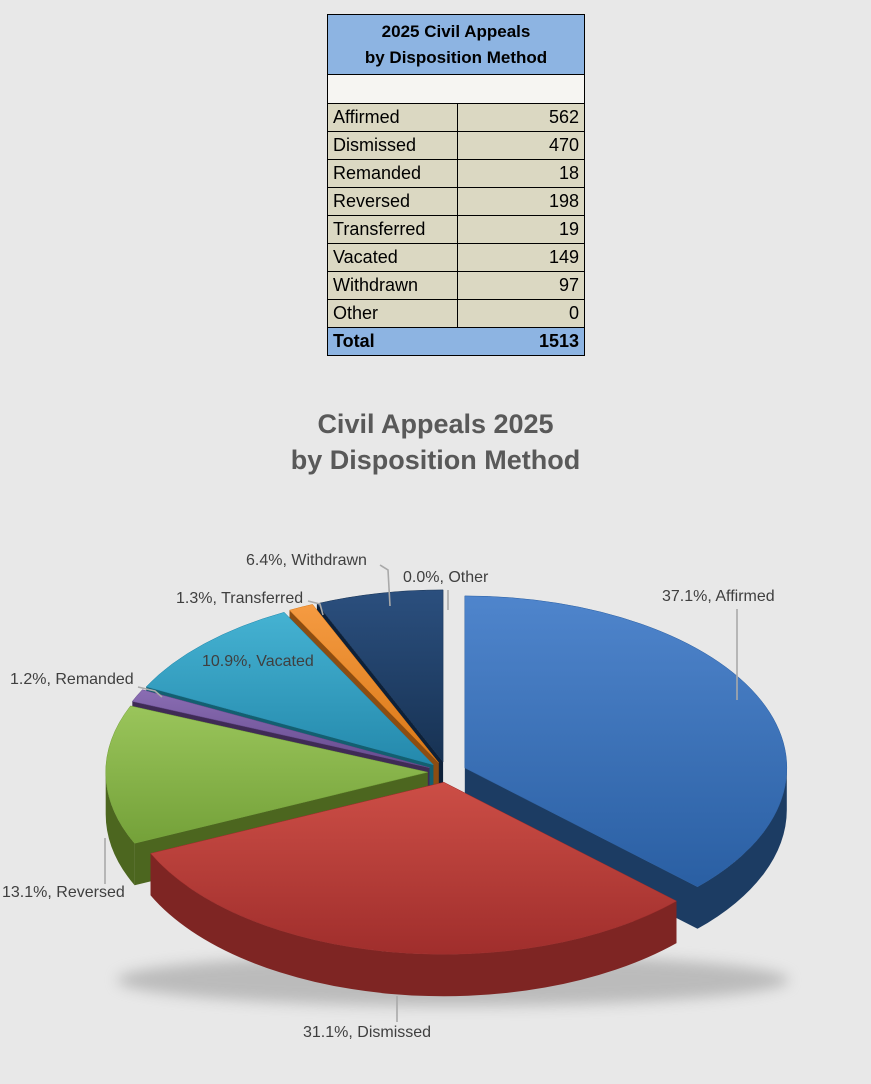 Image resolution: width=871 pixels, height=1084 pixels. Describe the element at coordinates (392, 201) in the screenshot. I see `table-cell-label: Reversed` at that location.